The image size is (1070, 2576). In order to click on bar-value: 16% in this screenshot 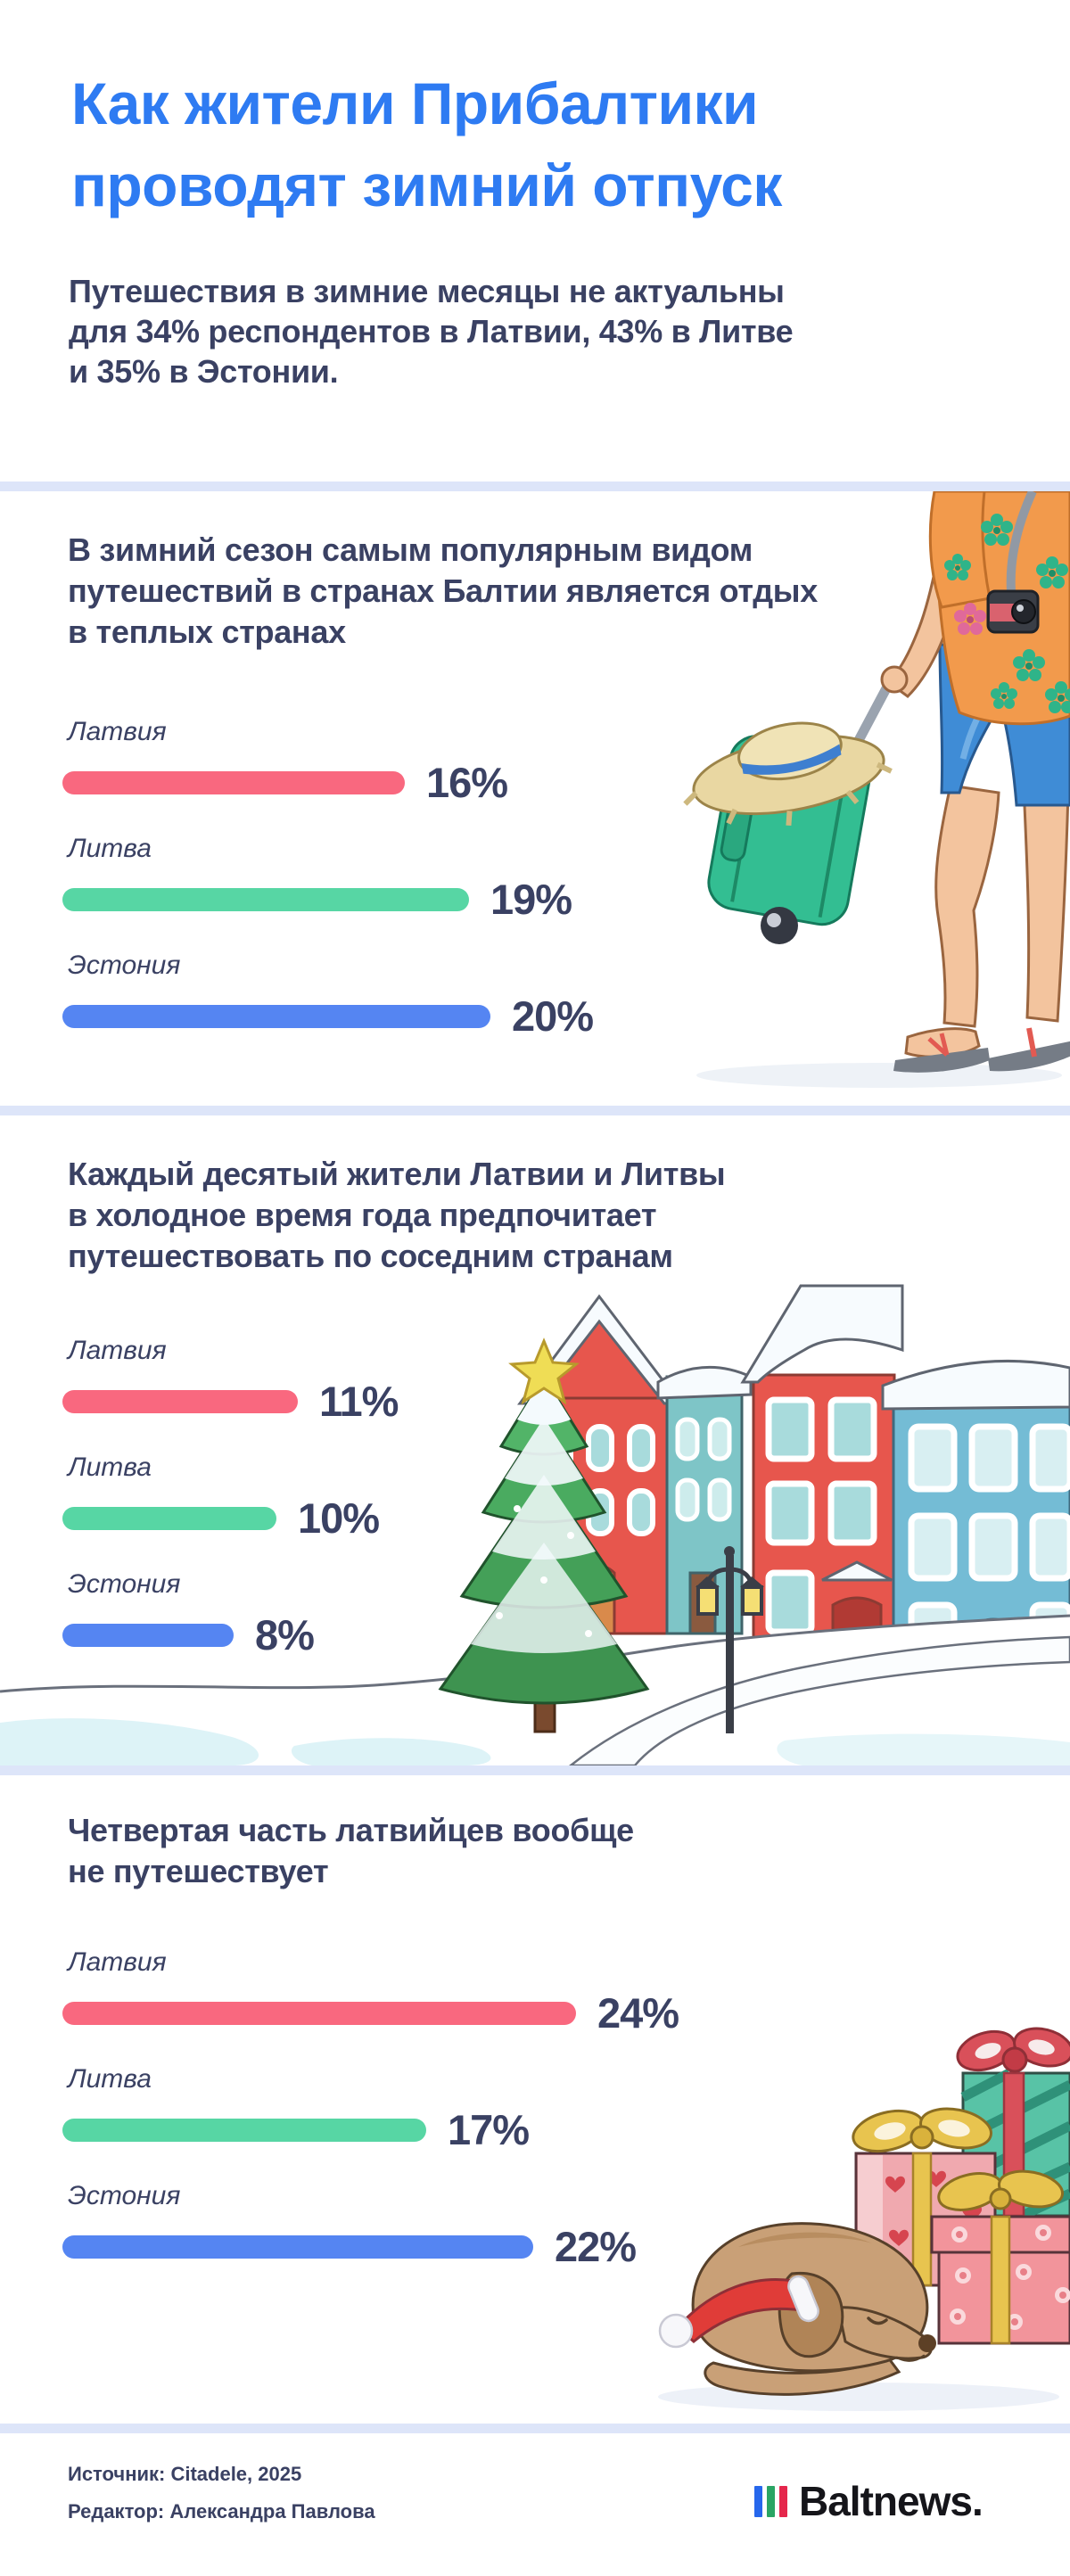, I will do `click(467, 782)`.